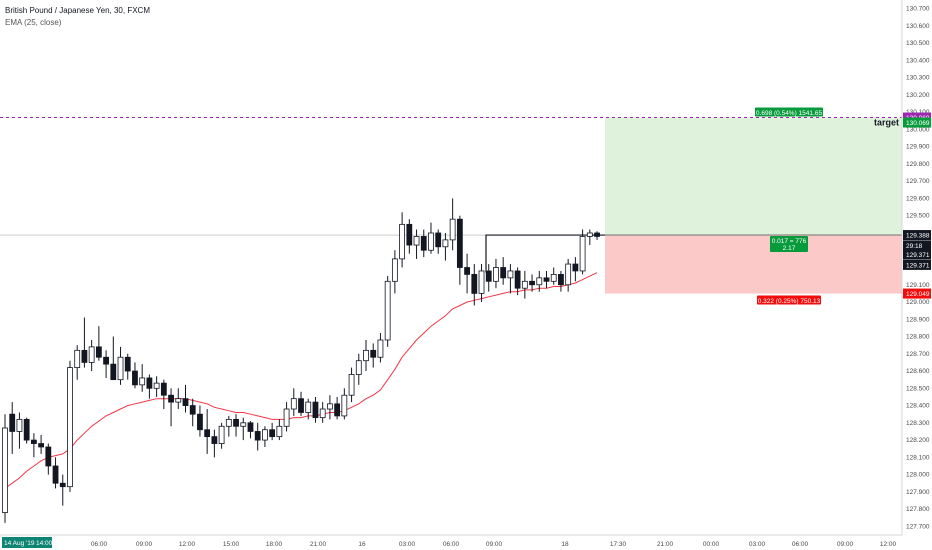  Describe the element at coordinates (918, 95) in the screenshot. I see `price-tick-label: 130.200` at that location.